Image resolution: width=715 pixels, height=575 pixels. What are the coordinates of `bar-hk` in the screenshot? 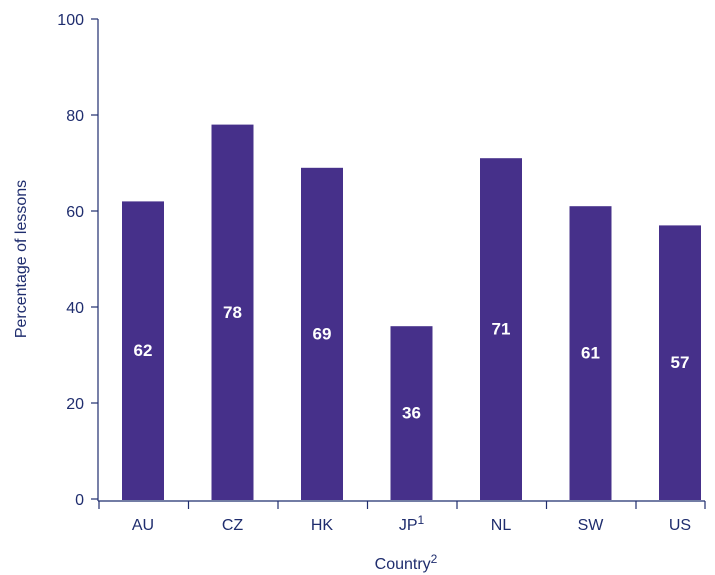 It's located at (322, 334).